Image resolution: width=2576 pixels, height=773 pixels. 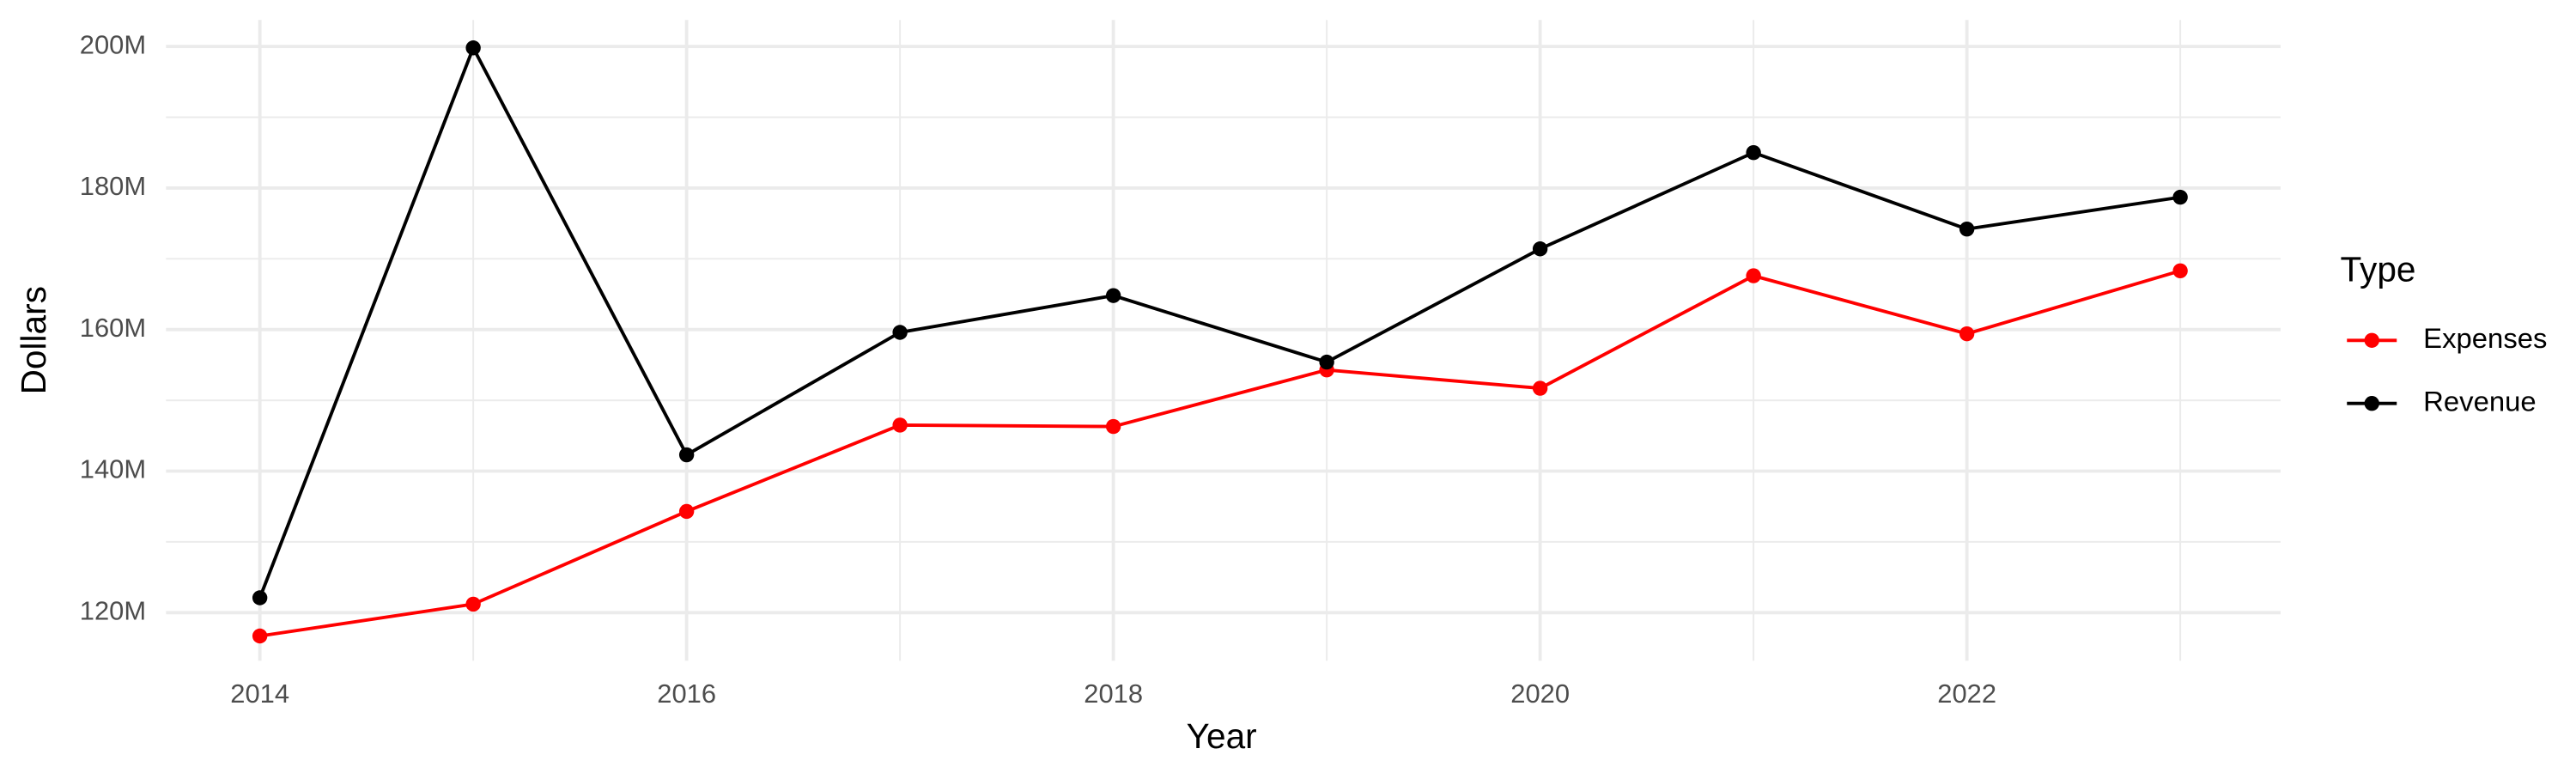 I want to click on y-tick-label: 140M, so click(x=113, y=469).